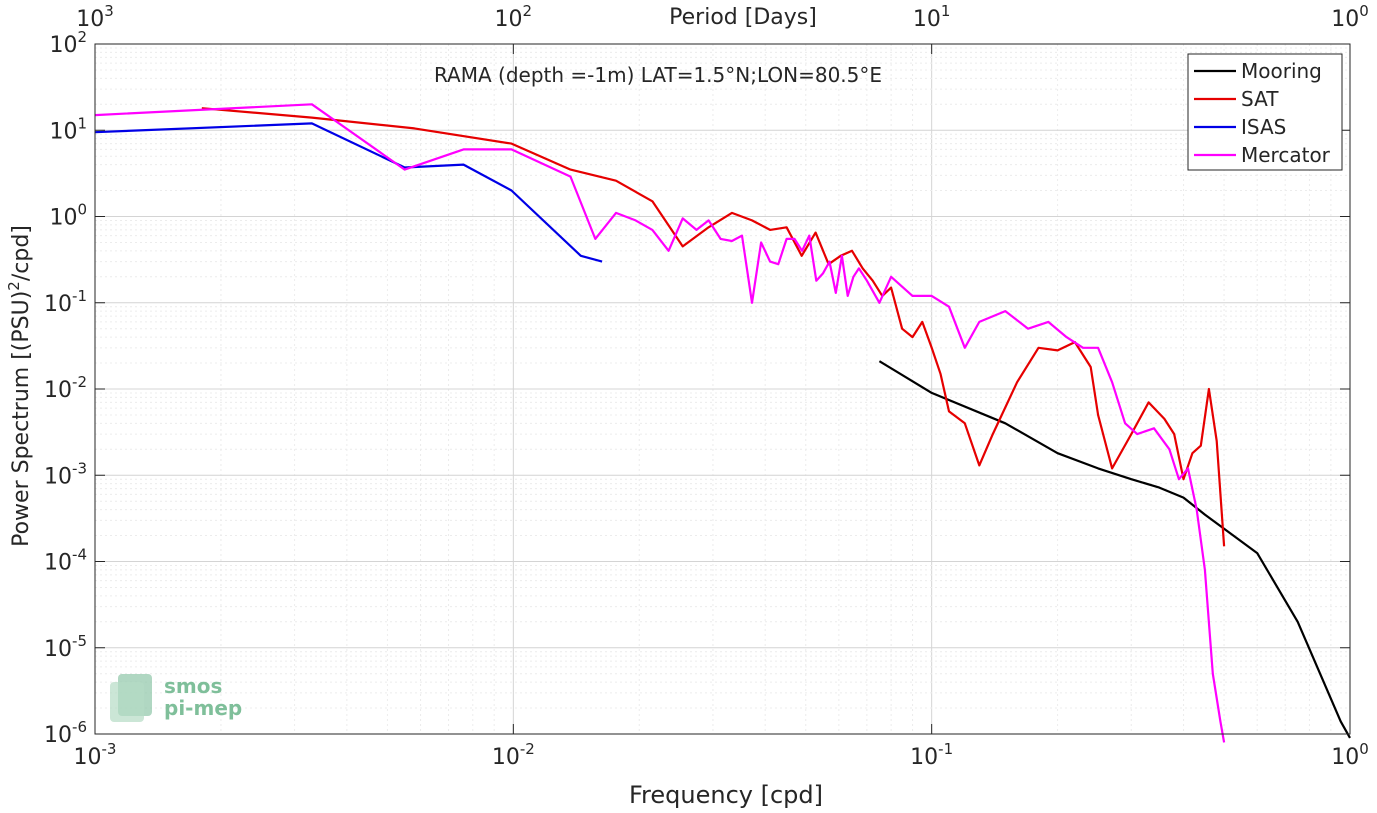  I want to click on y-tick-label: 10⁻⁶, so click(65, 733).